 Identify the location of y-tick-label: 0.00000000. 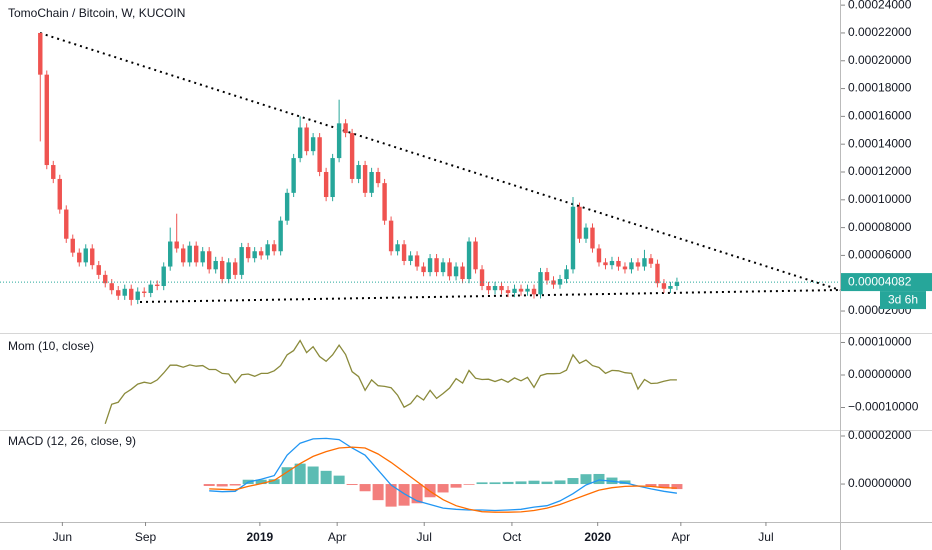
(880, 374).